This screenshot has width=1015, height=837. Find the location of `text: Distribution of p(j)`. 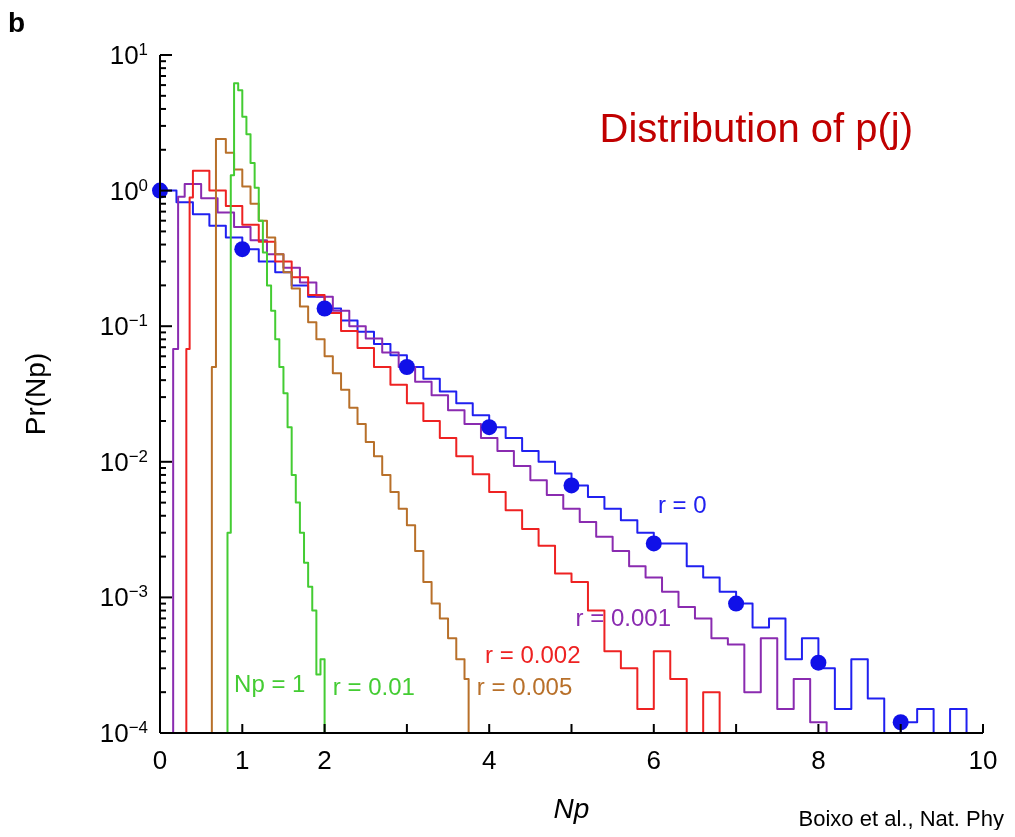

text: Distribution of p(j) is located at coordinates (756, 128).